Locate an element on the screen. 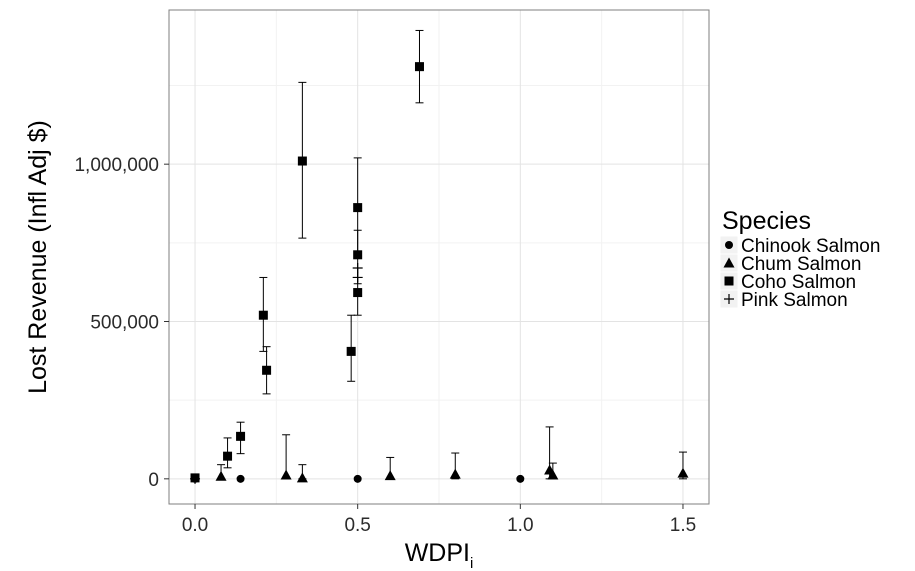 The width and height of the screenshot is (915, 571). legend-label-coho-salmon: Coho Salmon is located at coordinates (798, 282).